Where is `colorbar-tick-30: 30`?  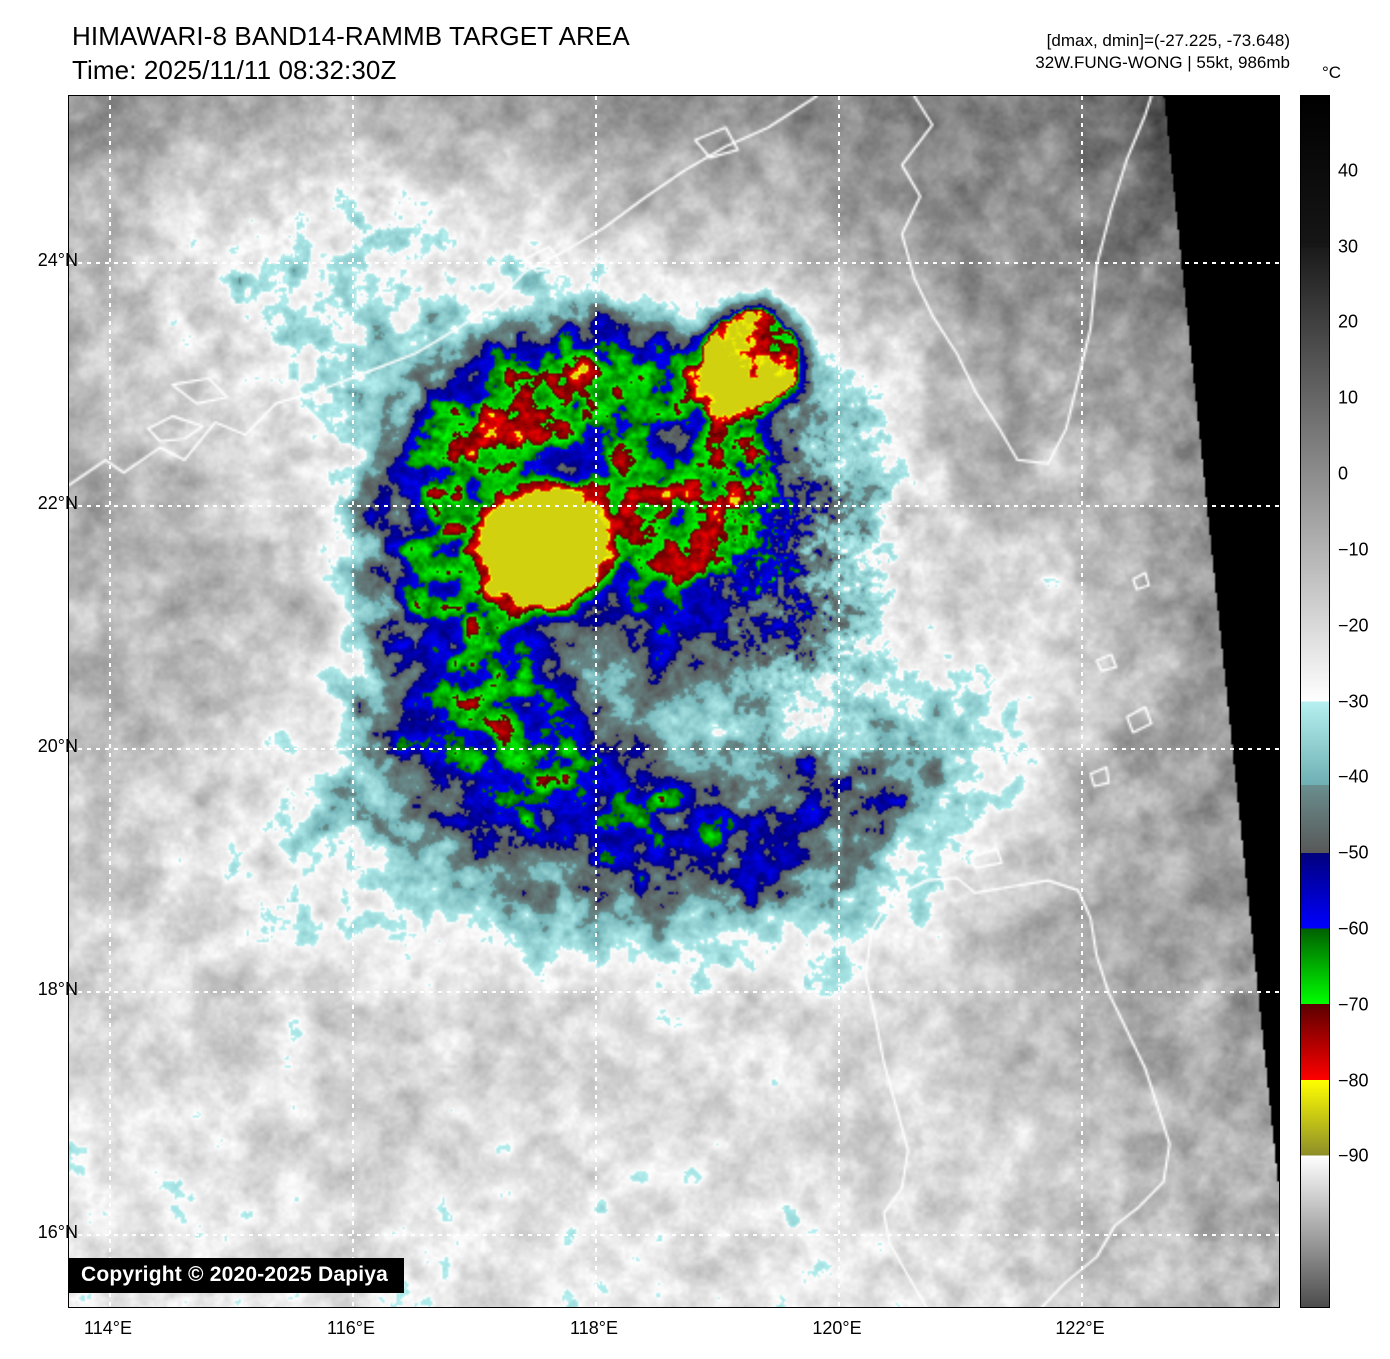 colorbar-tick-30: 30 is located at coordinates (1348, 246).